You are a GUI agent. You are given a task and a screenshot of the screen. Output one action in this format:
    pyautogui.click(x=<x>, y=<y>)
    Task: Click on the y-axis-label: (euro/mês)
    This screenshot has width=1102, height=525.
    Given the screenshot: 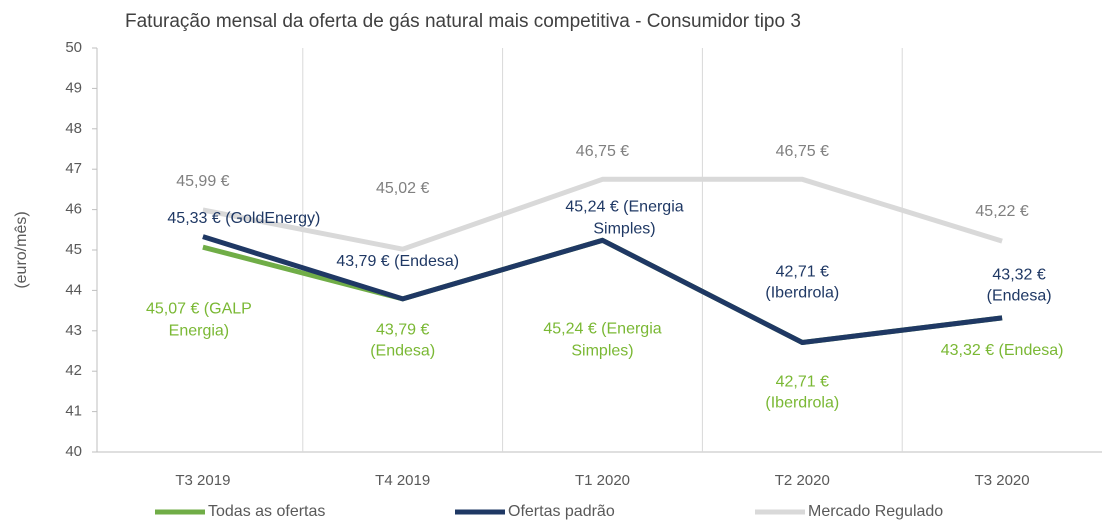 What is the action you would take?
    pyautogui.click(x=21, y=249)
    